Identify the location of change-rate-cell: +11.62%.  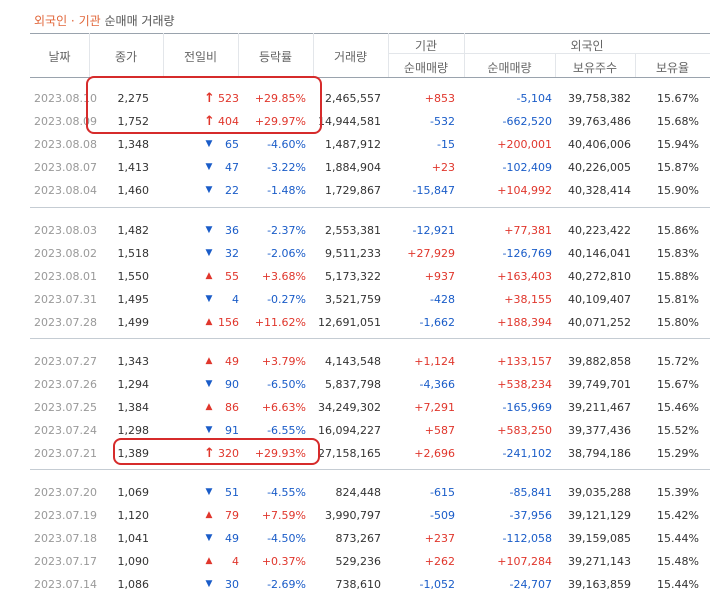
(280, 322).